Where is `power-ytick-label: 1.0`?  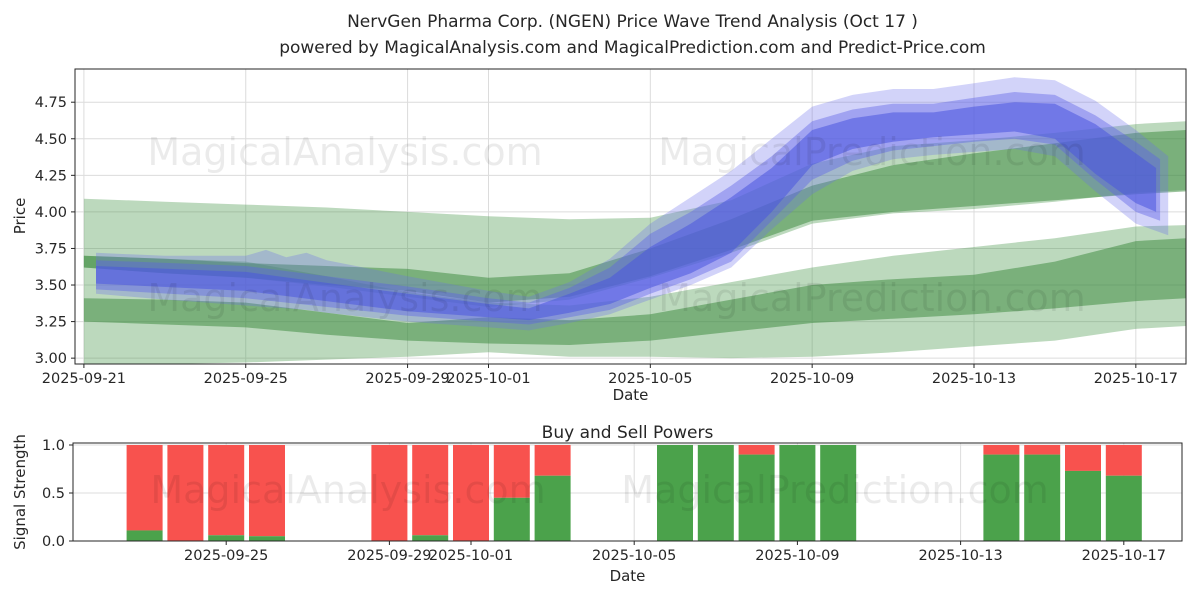 power-ytick-label: 1.0 is located at coordinates (53, 446).